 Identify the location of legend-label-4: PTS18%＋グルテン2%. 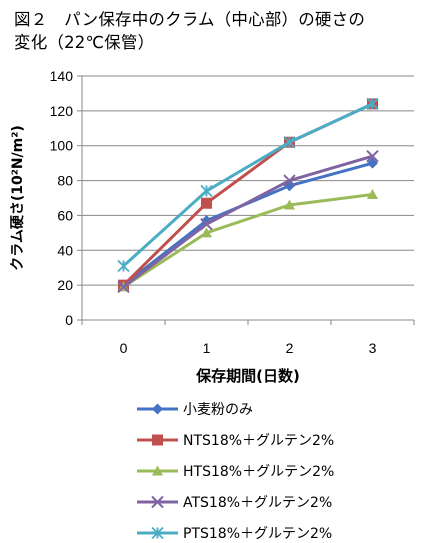
(257, 534).